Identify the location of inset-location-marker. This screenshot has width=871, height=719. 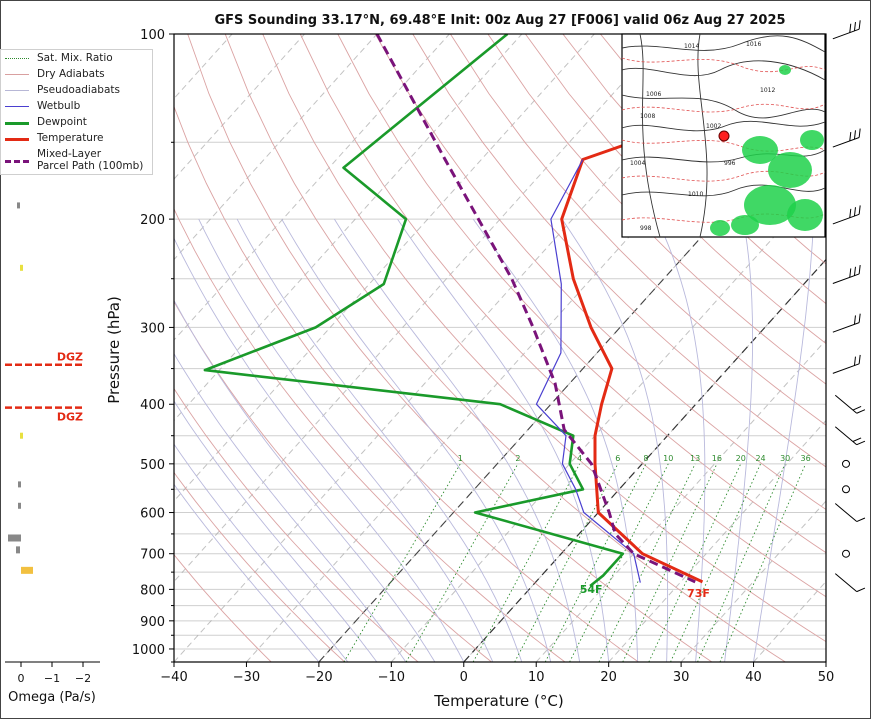
(724, 136).